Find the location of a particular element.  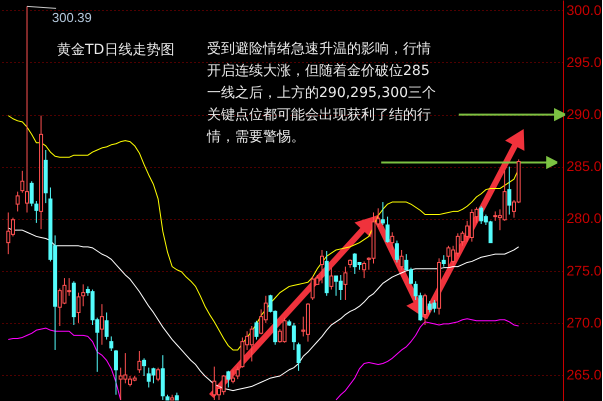

y-tick-label: 275.0 is located at coordinates (584, 270).